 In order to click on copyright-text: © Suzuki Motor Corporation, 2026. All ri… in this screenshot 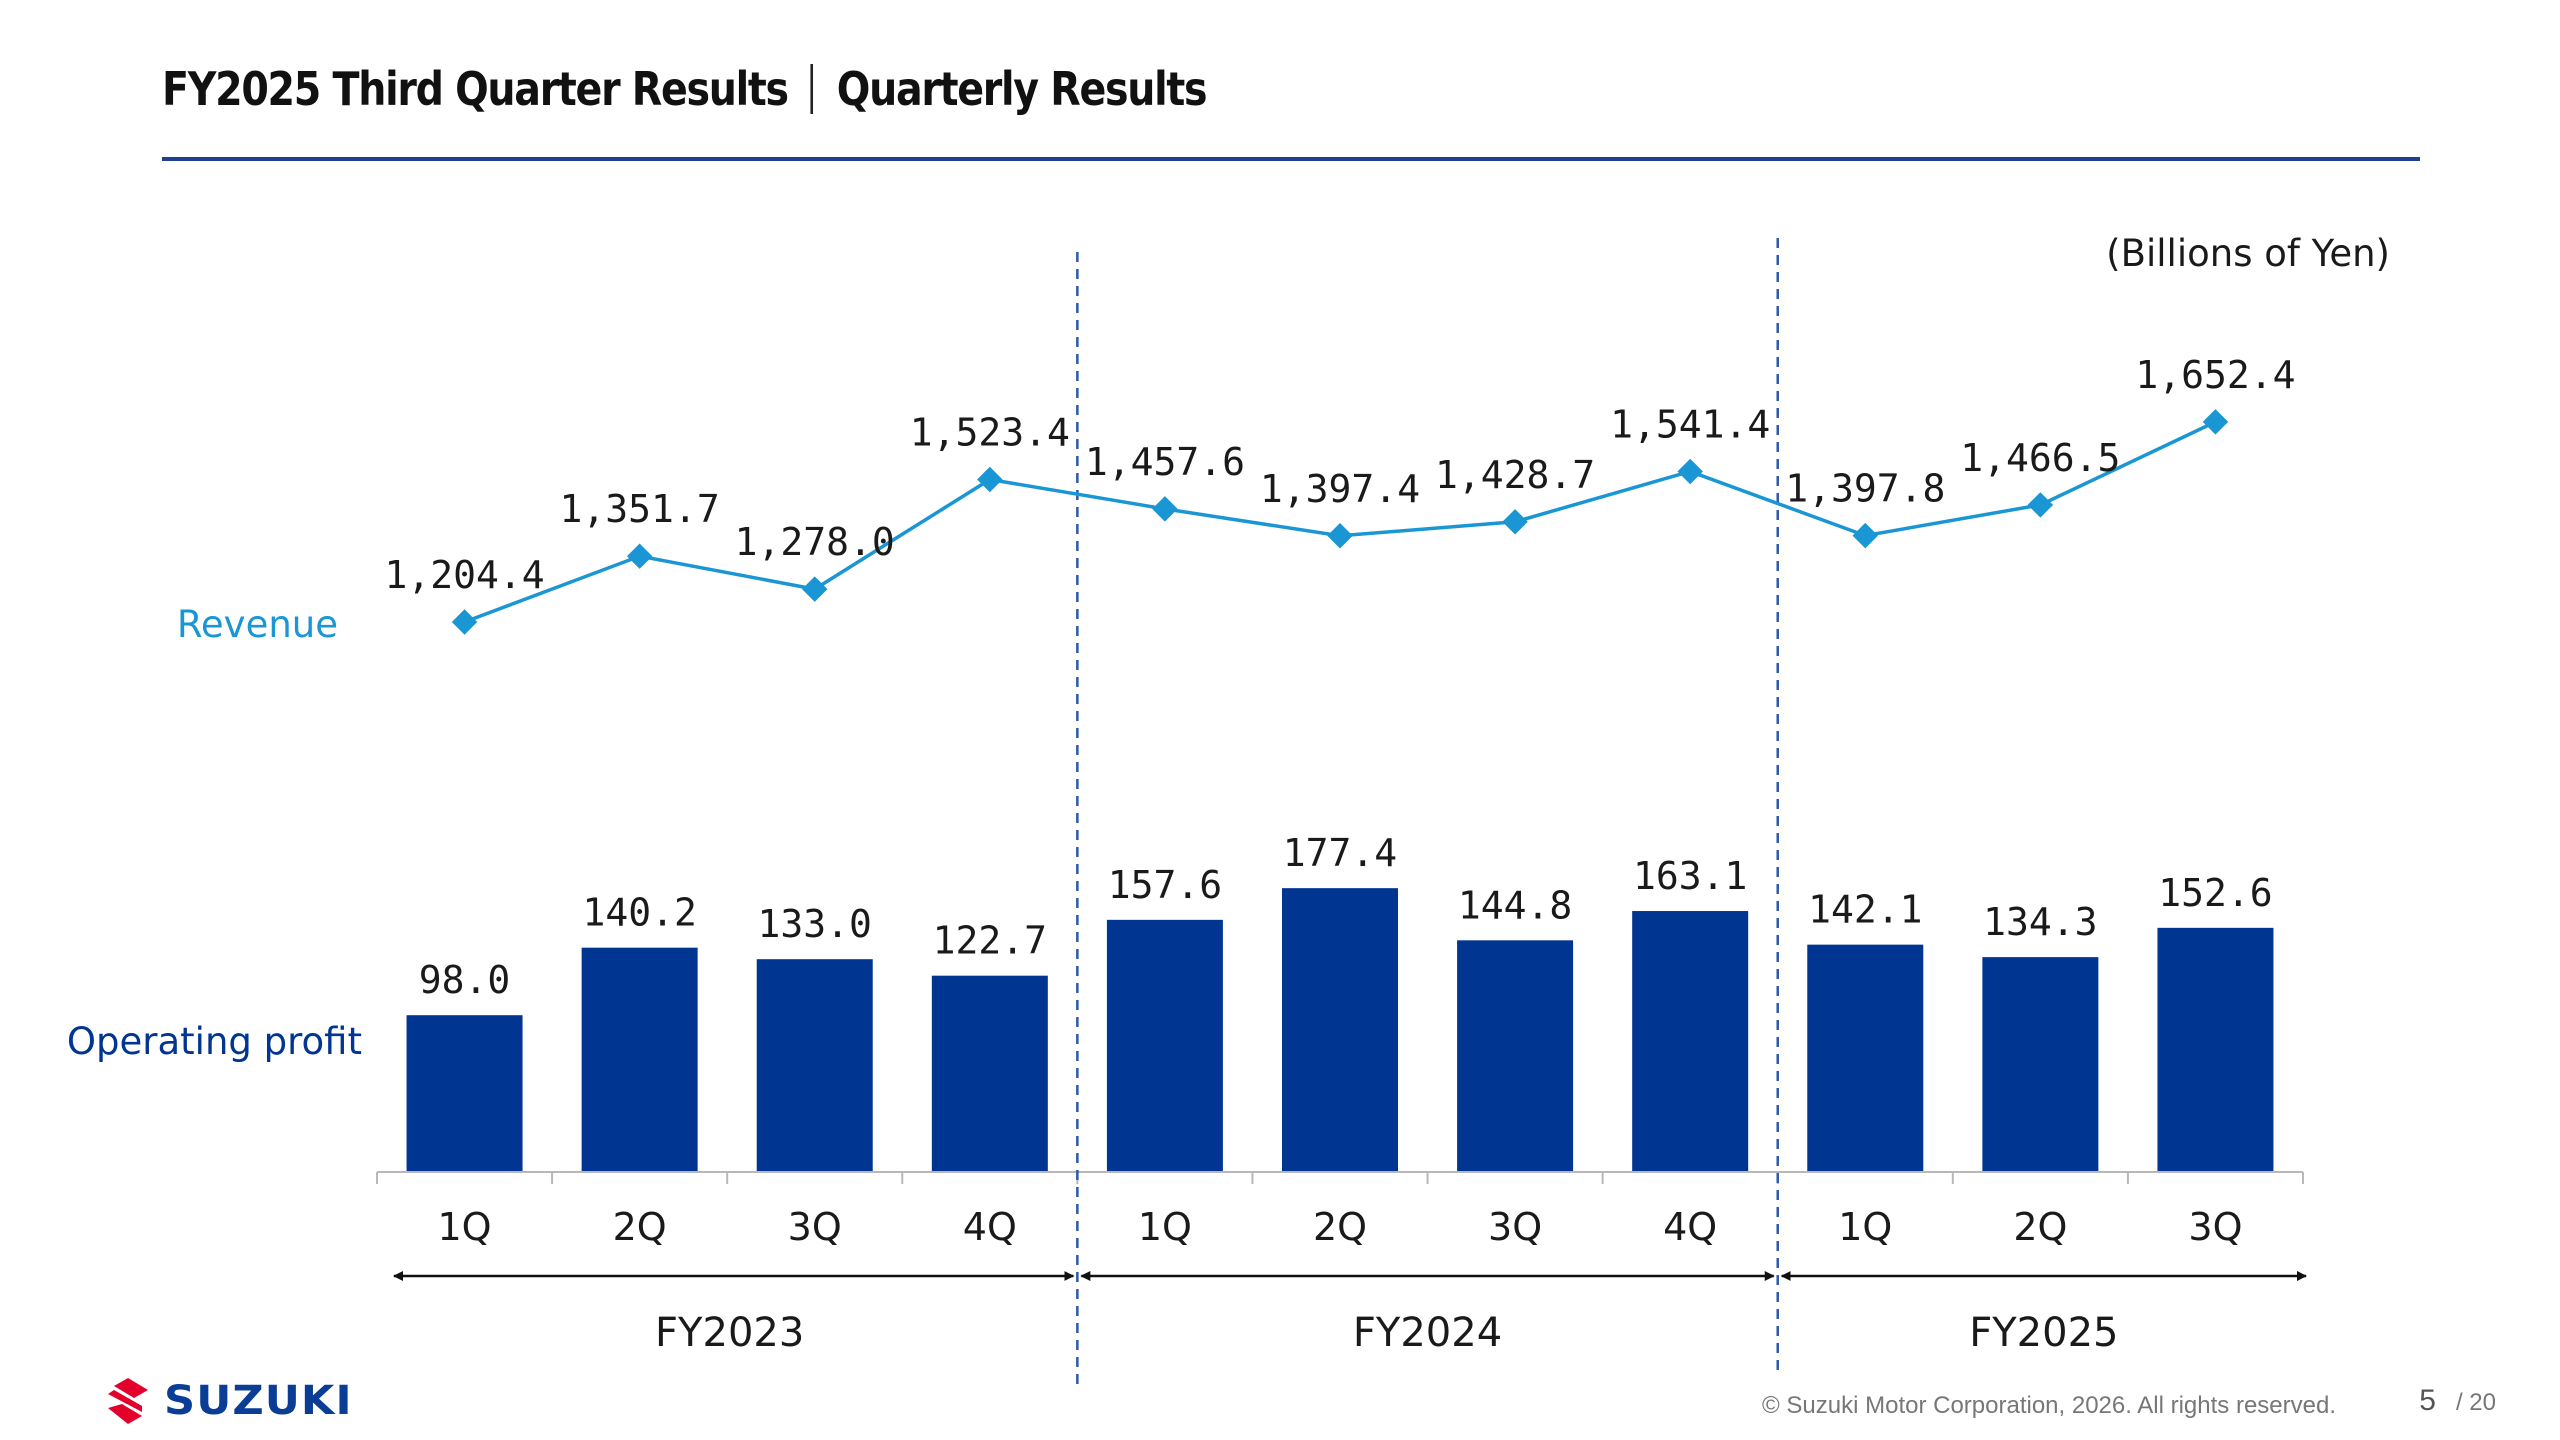, I will do `click(2049, 1405)`.